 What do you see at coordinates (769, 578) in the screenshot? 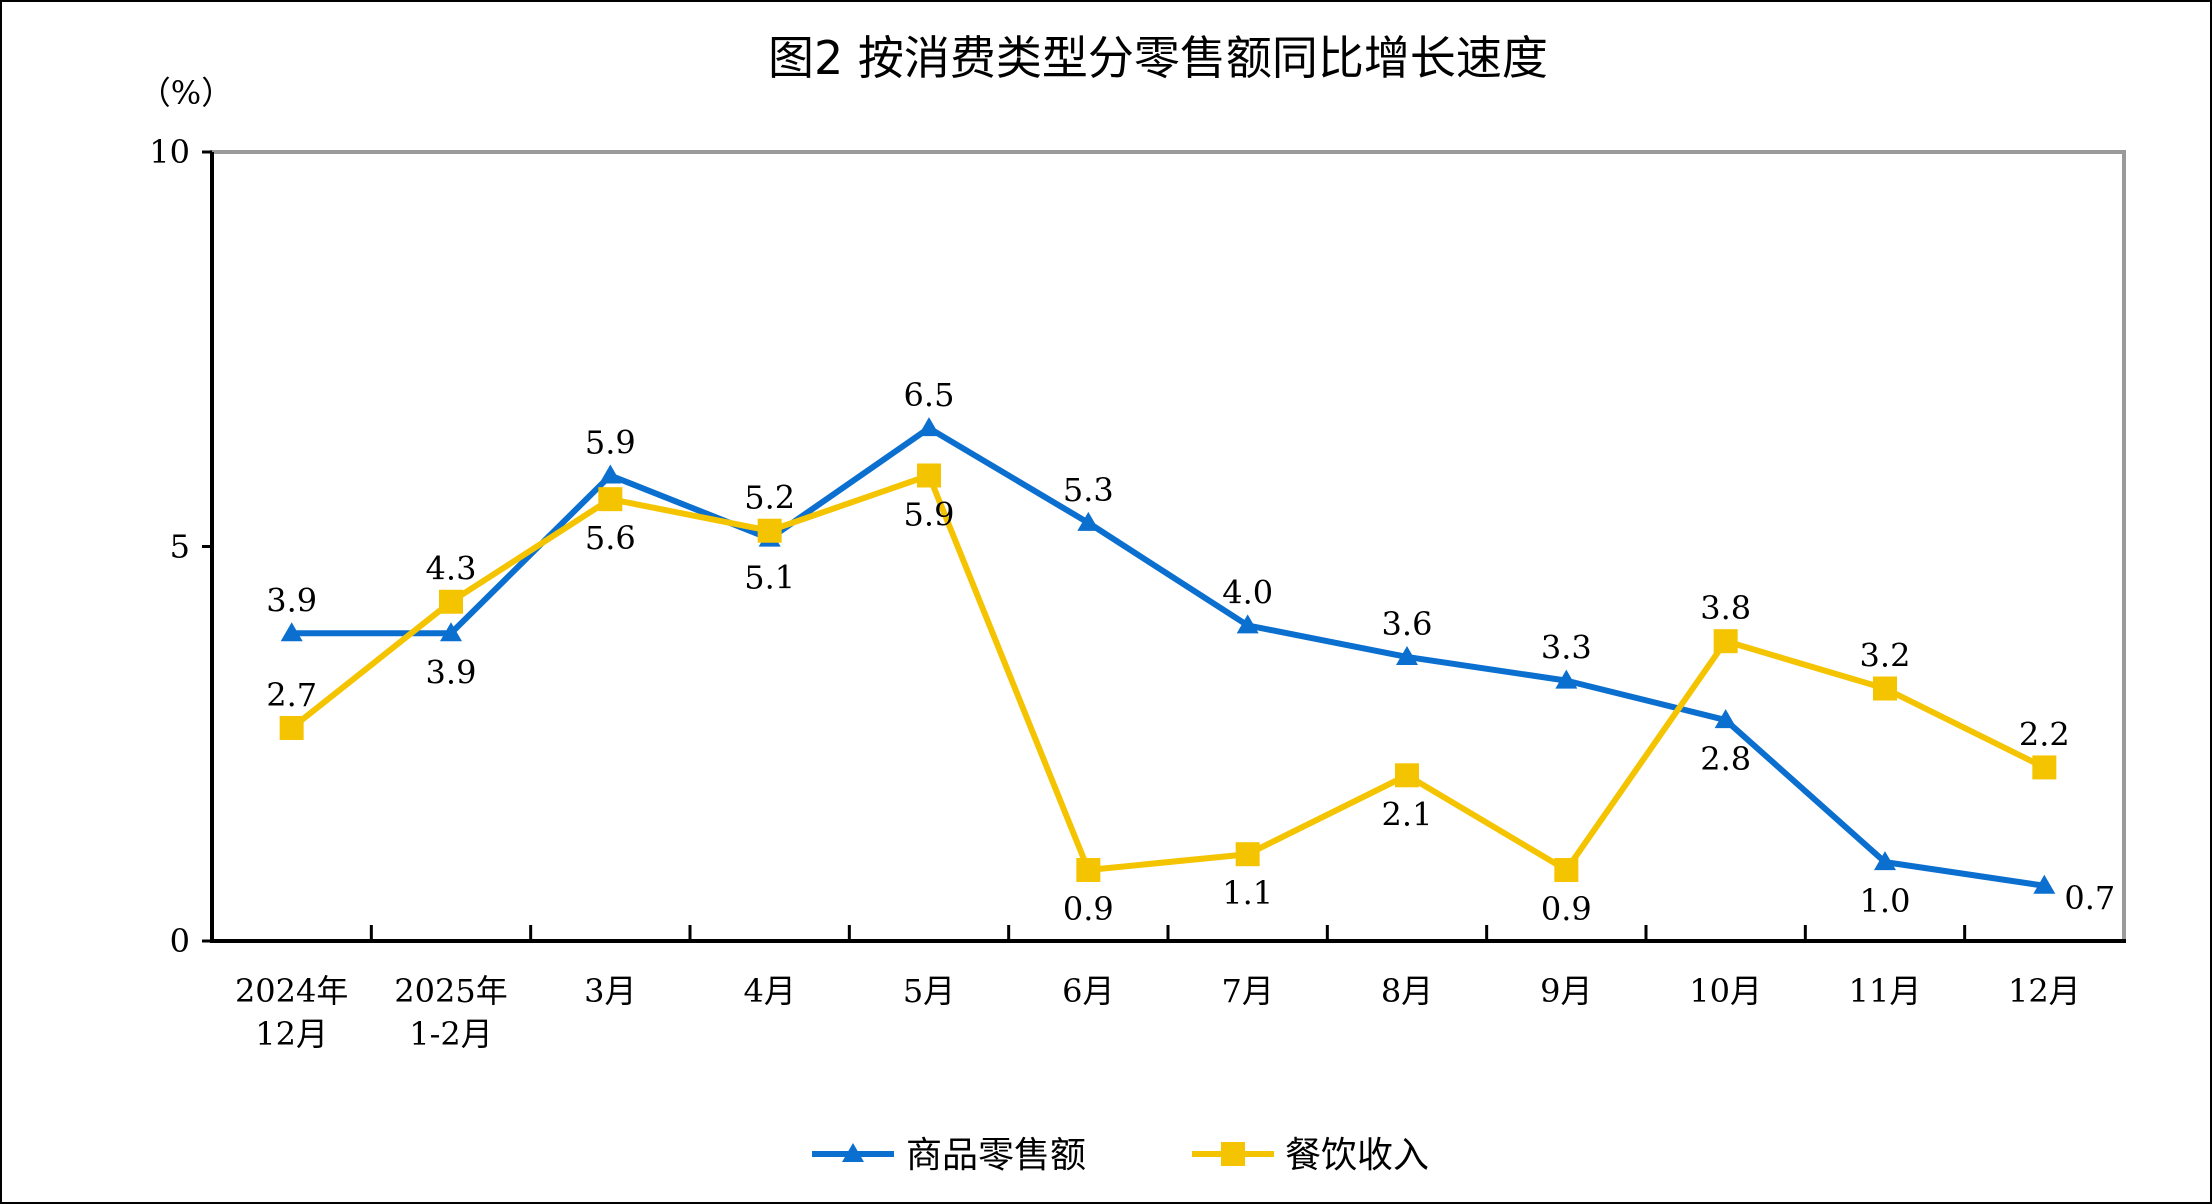
I see `retail-data-label: 5.1` at bounding box center [769, 578].